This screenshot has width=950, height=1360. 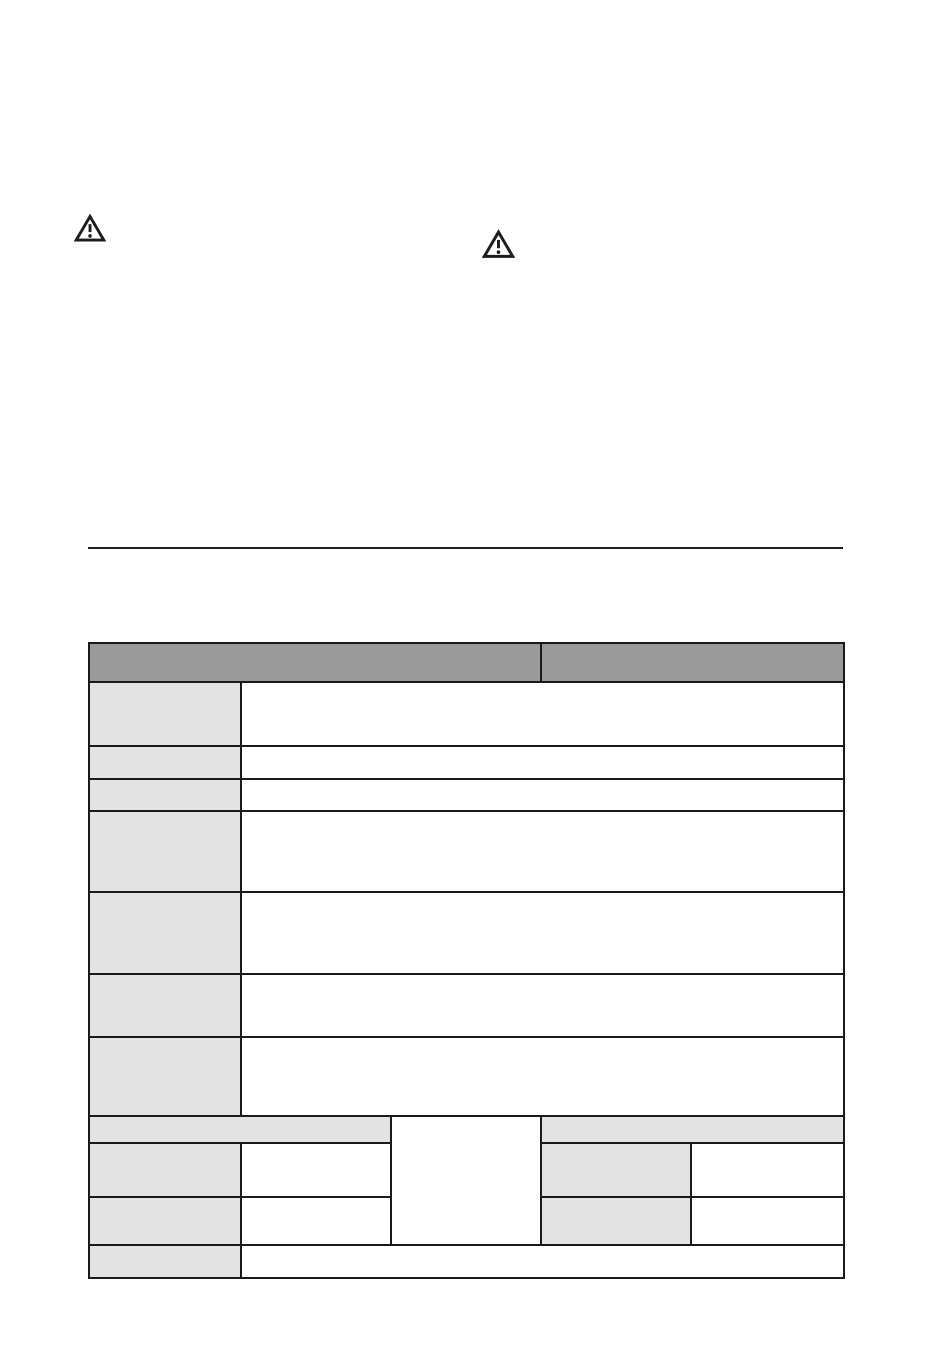 I want to click on section-divider-rule, so click(x=465, y=548).